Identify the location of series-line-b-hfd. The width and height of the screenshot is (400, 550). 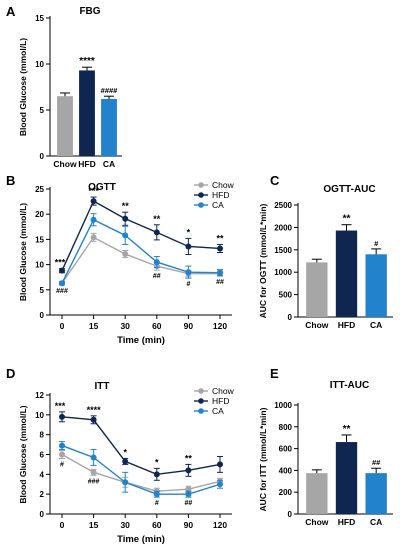
(141, 235).